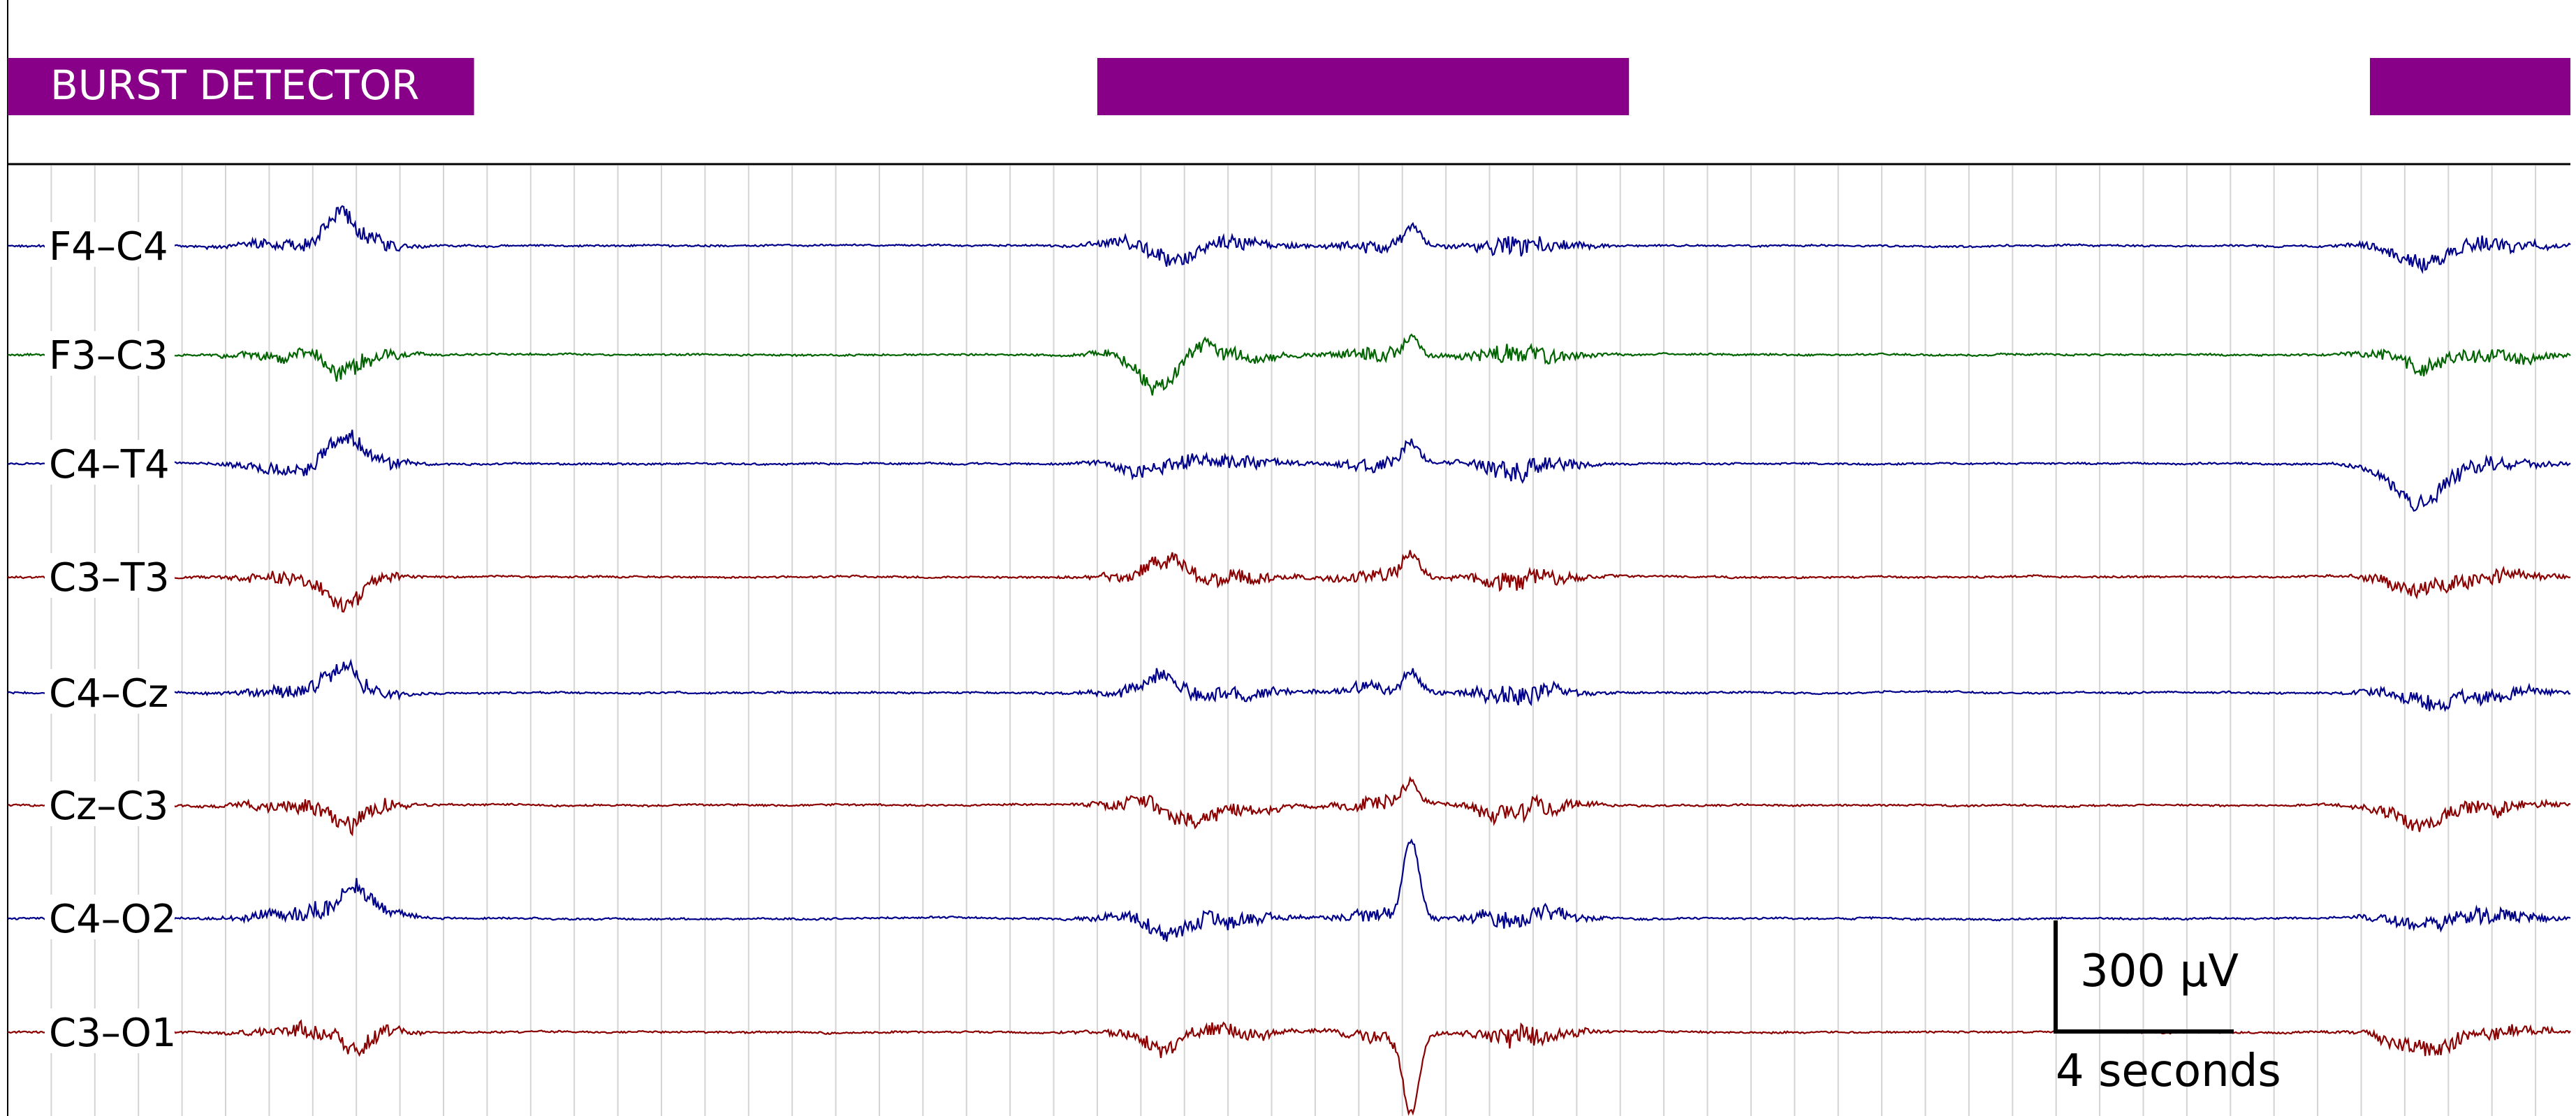 The image size is (2576, 1116). I want to click on channel-label: C4–Cz, so click(108, 694).